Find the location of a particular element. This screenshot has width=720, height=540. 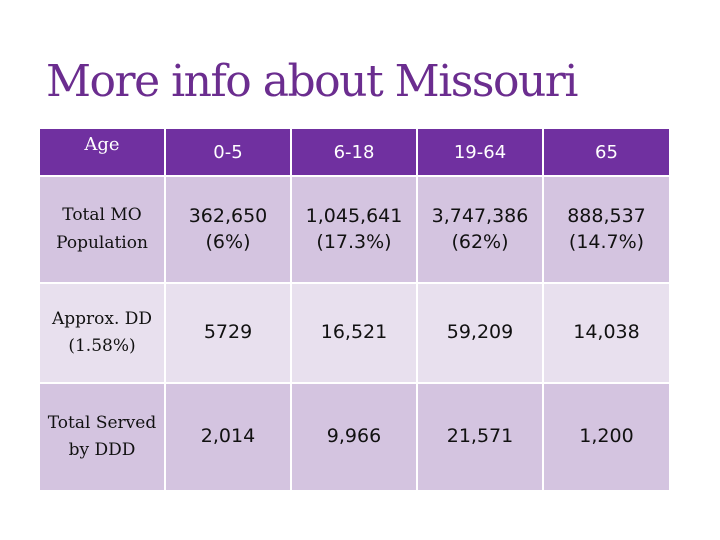

table-cell: 362,650 (6%) is located at coordinates (228, 229).